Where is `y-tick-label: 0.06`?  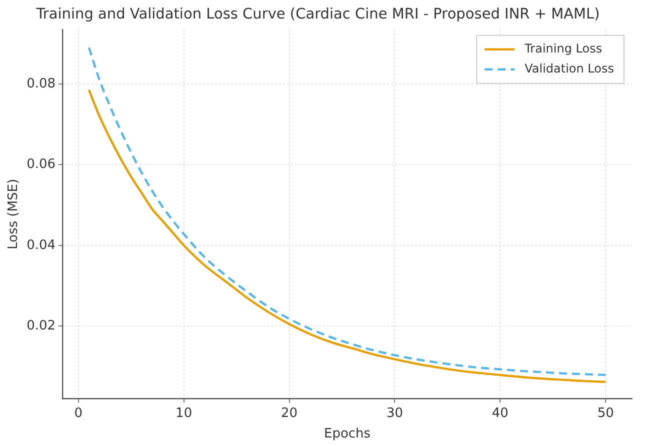
y-tick-label: 0.06 is located at coordinates (41, 164).